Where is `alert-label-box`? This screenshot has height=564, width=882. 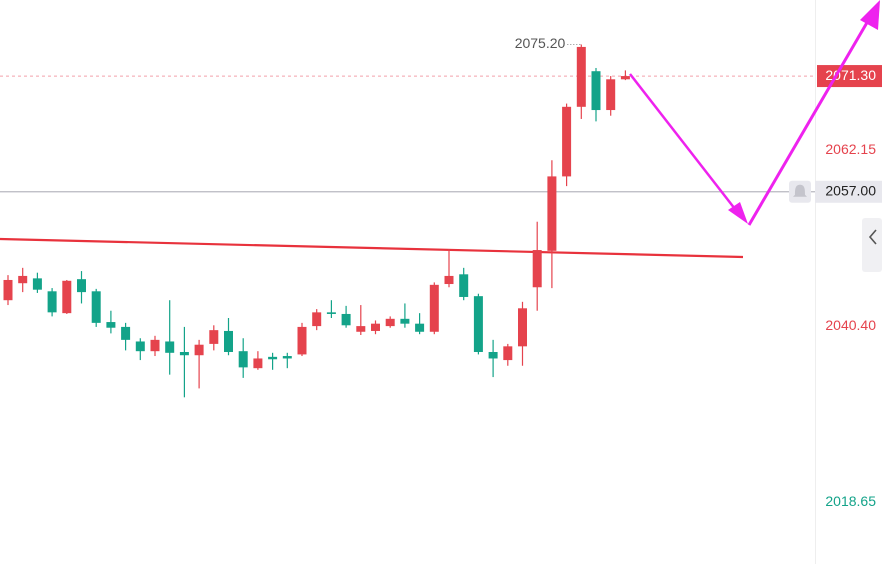
alert-label-box is located at coordinates (848, 191).